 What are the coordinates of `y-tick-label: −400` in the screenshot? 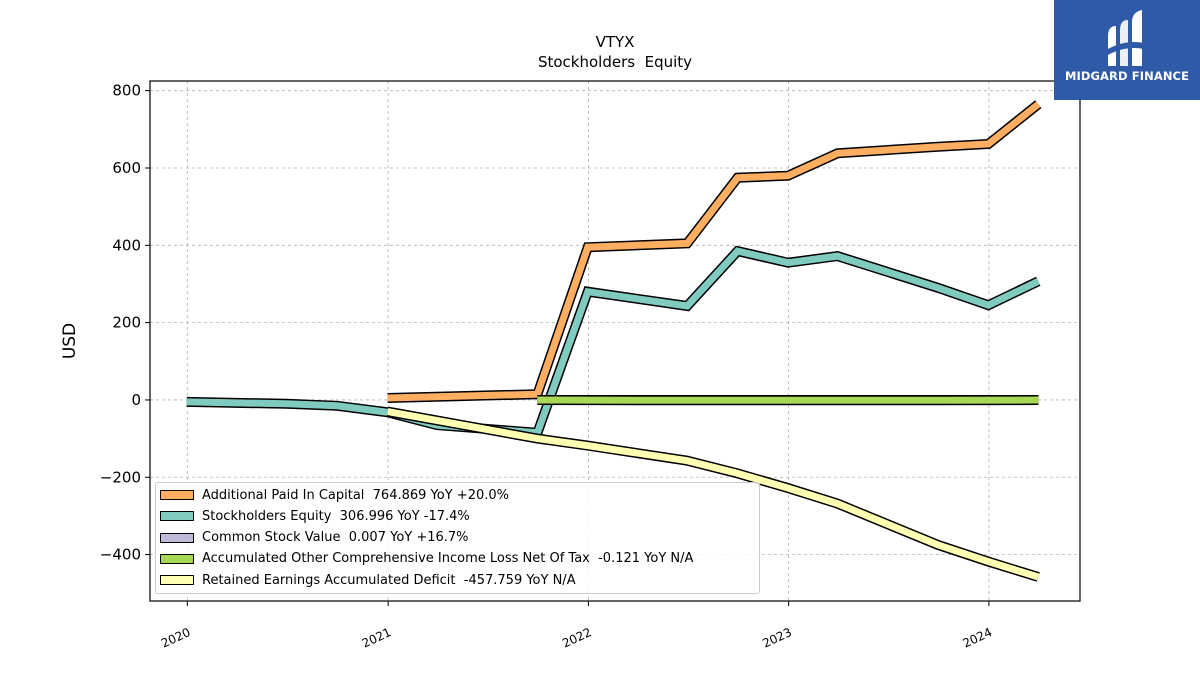 It's located at (120, 555).